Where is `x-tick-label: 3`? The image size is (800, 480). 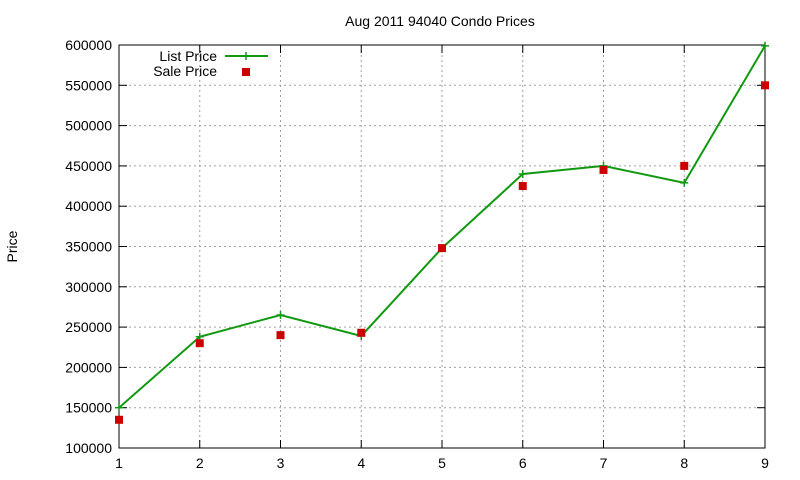
x-tick-label: 3 is located at coordinates (281, 463).